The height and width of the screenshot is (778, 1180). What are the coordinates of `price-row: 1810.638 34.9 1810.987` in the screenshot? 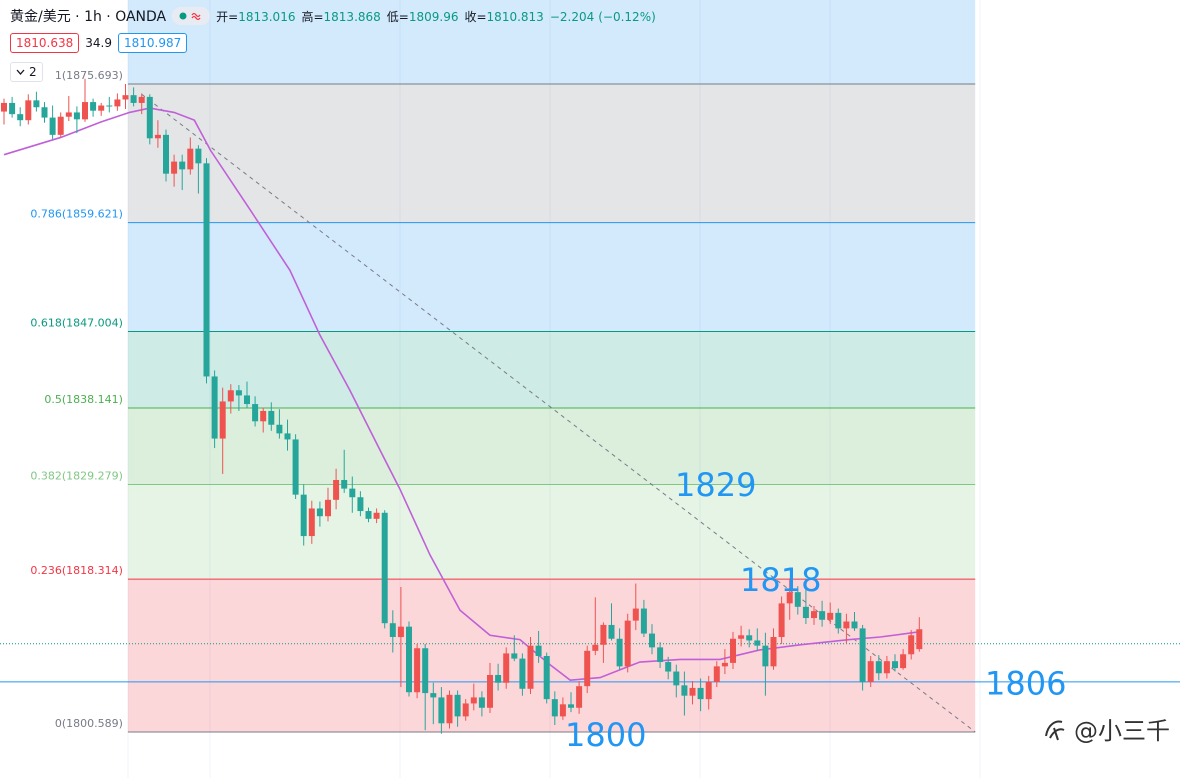 It's located at (99, 43).